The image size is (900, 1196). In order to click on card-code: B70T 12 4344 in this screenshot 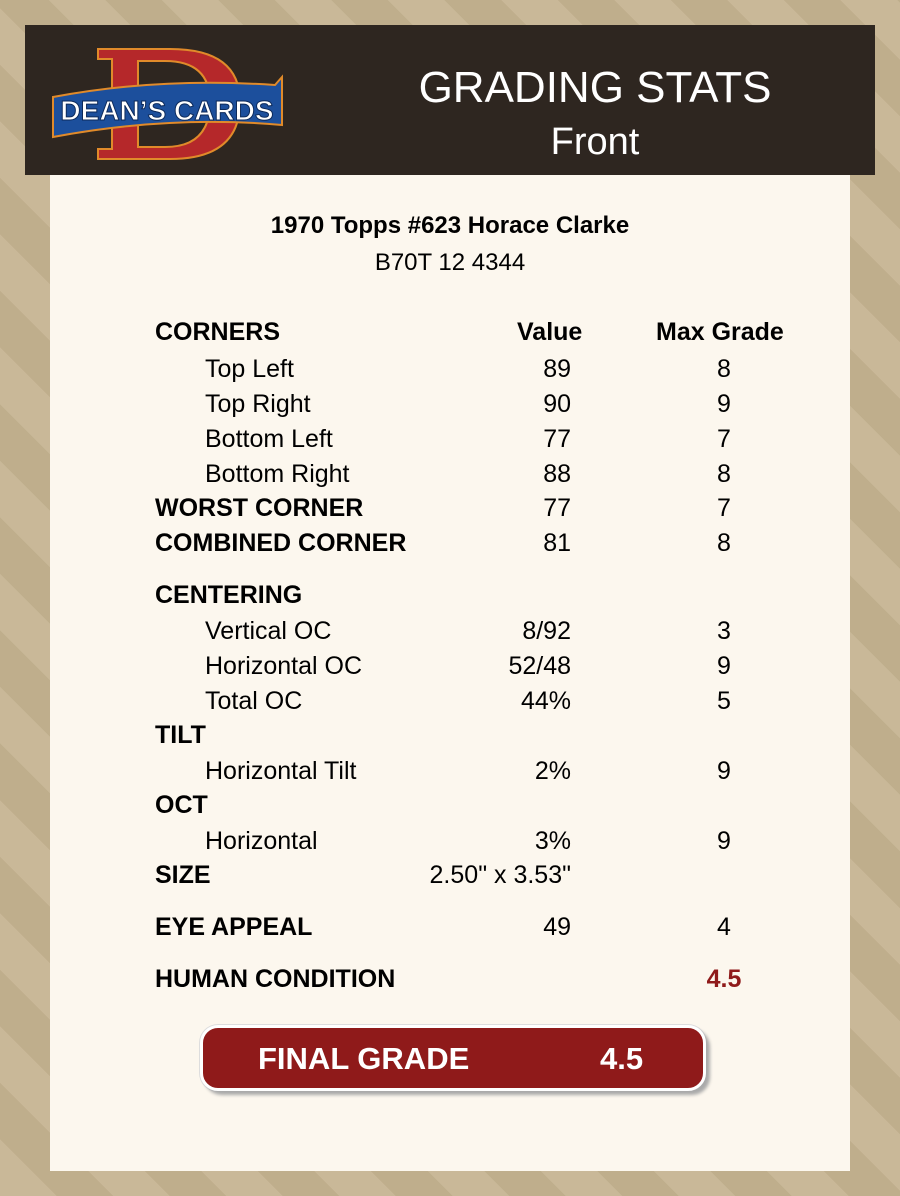, I will do `click(450, 262)`.